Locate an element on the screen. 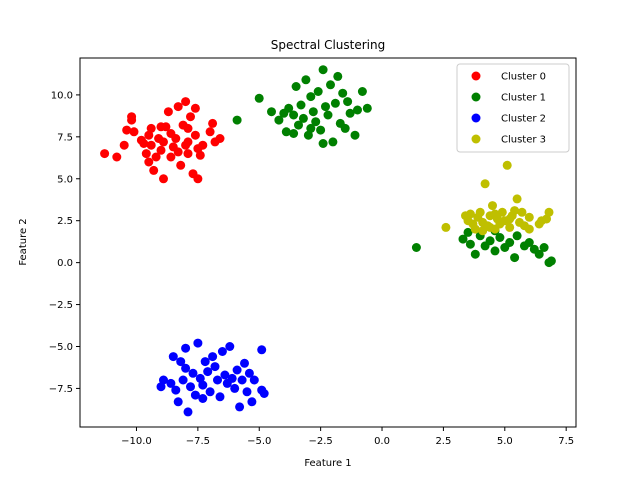  legend-label: Cluster 0 is located at coordinates (523, 77).